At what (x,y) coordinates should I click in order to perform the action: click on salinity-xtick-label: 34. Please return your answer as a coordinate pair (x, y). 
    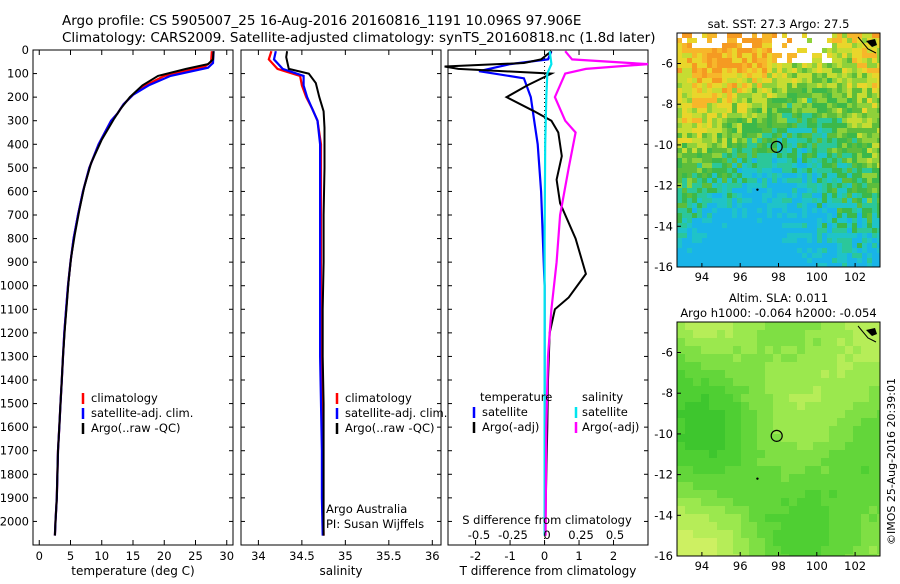
    Looking at the image, I should click on (258, 556).